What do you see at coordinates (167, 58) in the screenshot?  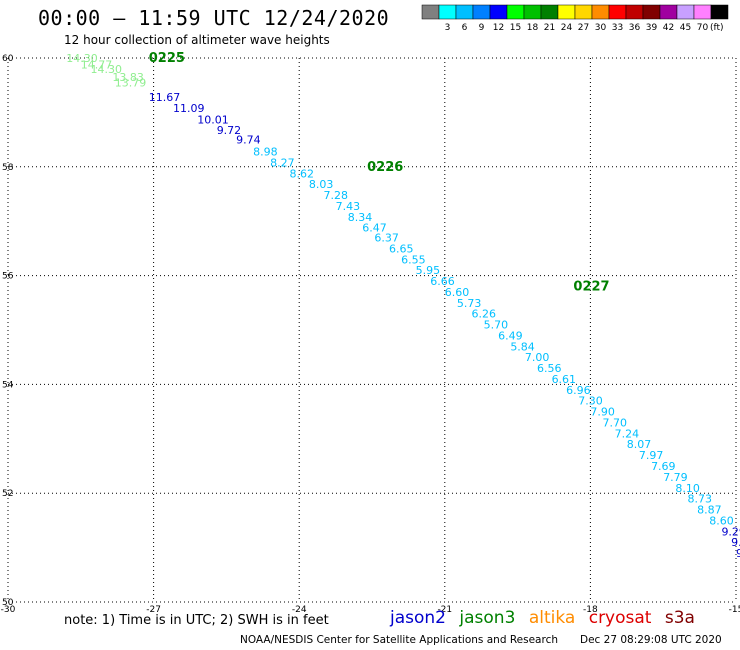 I see `track-time-label: 0225` at bounding box center [167, 58].